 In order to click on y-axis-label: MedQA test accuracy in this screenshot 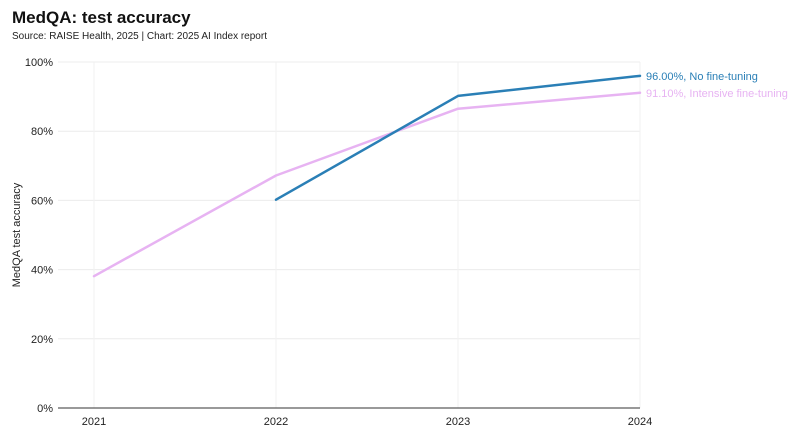, I will do `click(17, 234)`.